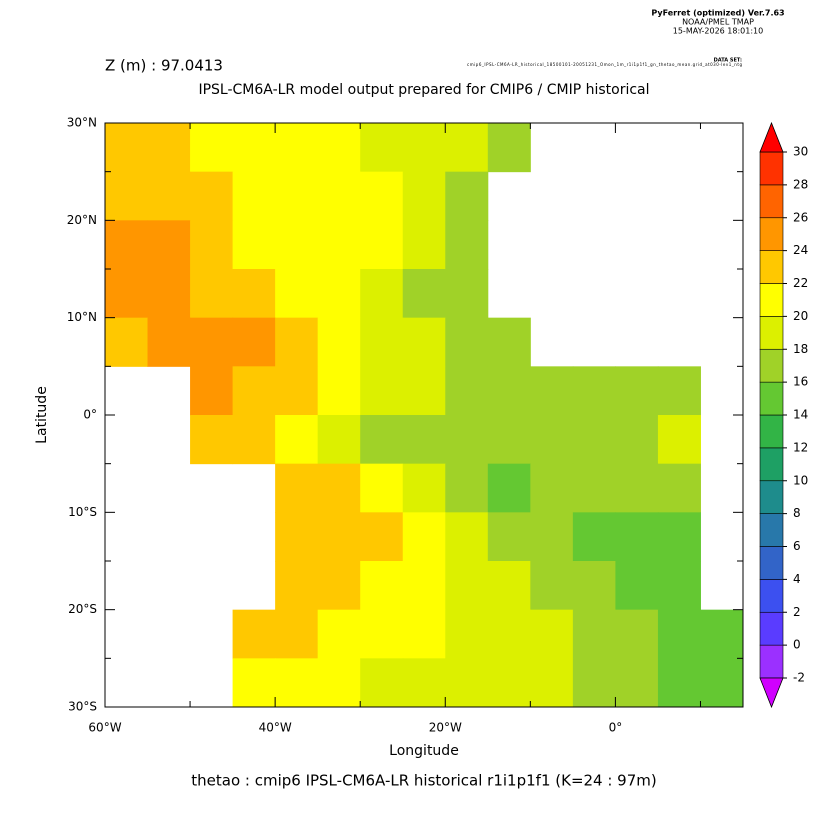 This screenshot has width=832, height=836. What do you see at coordinates (275, 728) in the screenshot?
I see `x-tick-label: 40°W` at bounding box center [275, 728].